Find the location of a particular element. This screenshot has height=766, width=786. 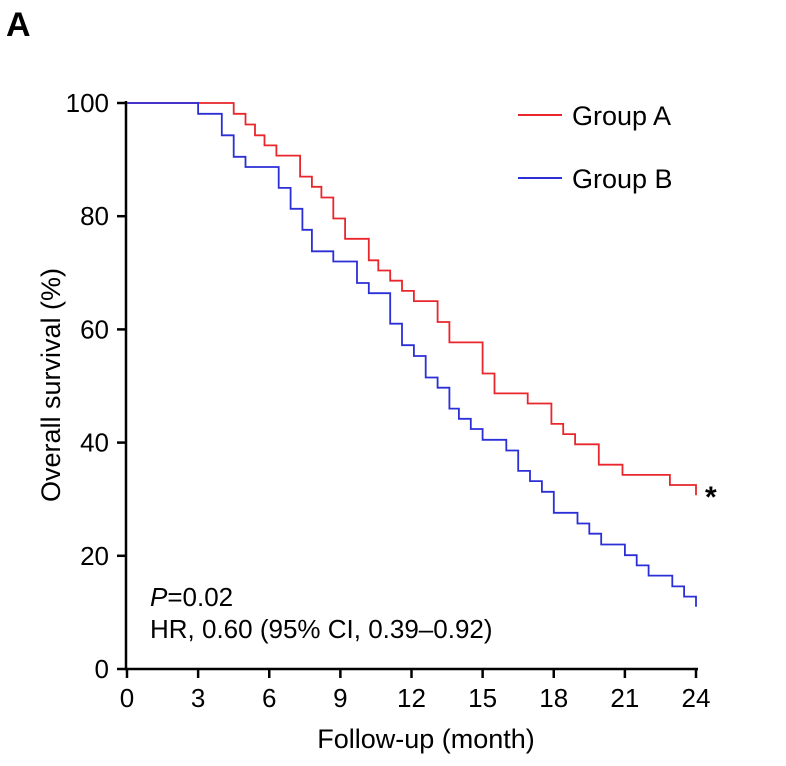

x-ticks: 0 3 6 9 12 15 18 21 24 is located at coordinates (415, 691).